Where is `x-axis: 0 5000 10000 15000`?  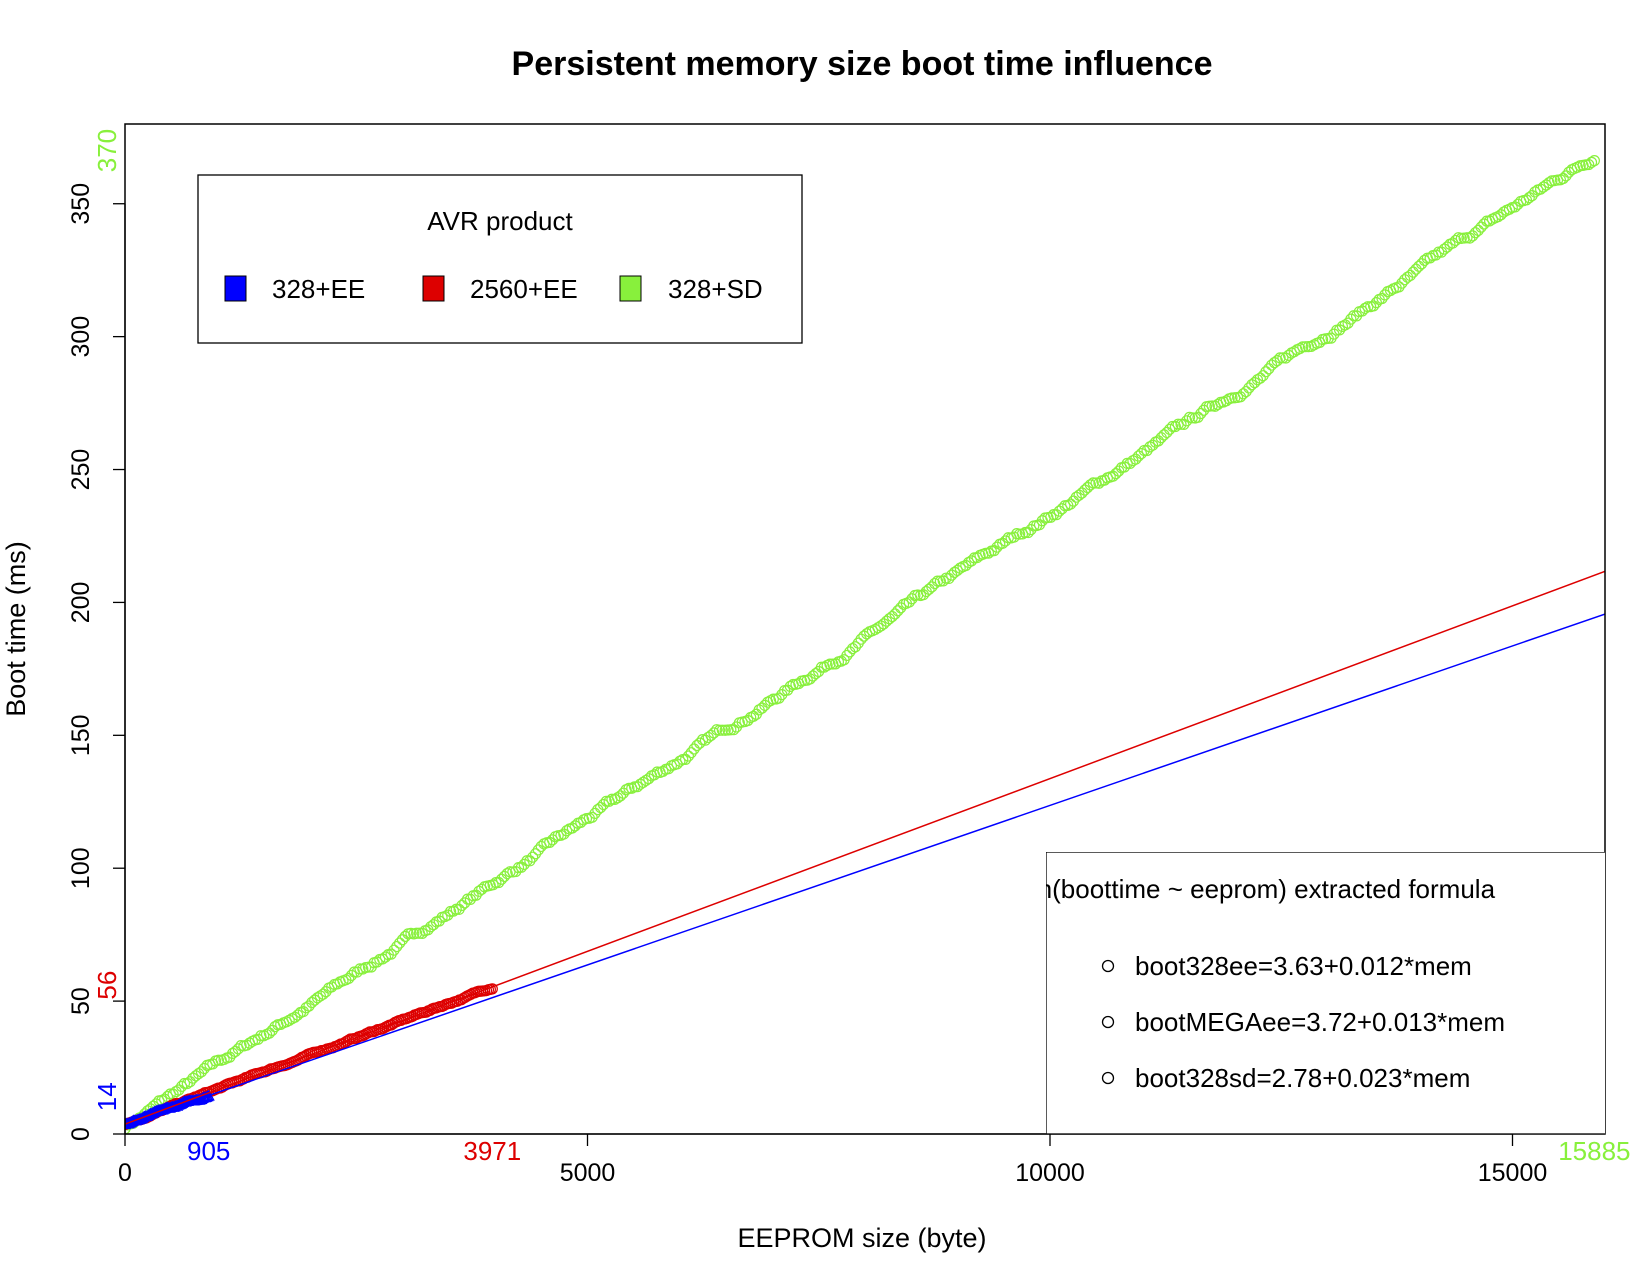
x-axis: 0 5000 10000 15000 is located at coordinates (832, 1160).